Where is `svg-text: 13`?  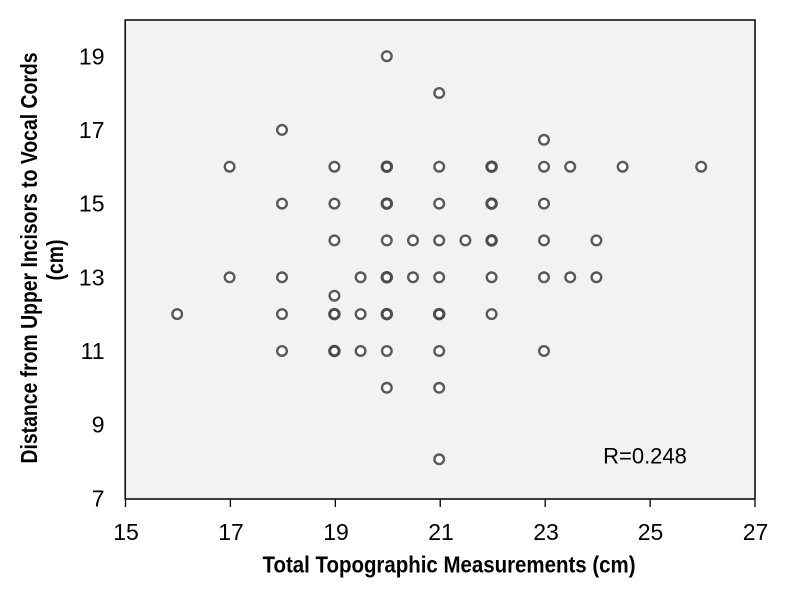
svg-text: 13 is located at coordinates (92, 277).